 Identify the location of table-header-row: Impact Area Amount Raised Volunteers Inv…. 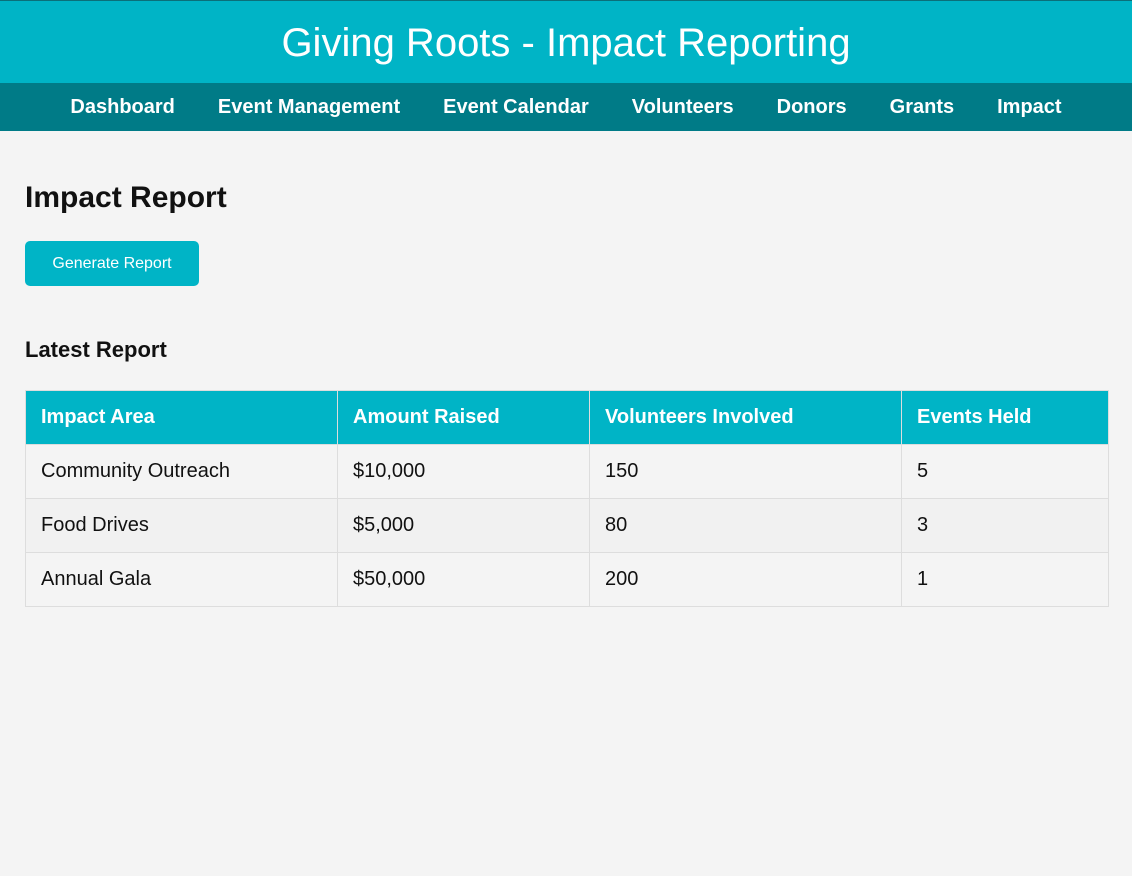
(567, 417).